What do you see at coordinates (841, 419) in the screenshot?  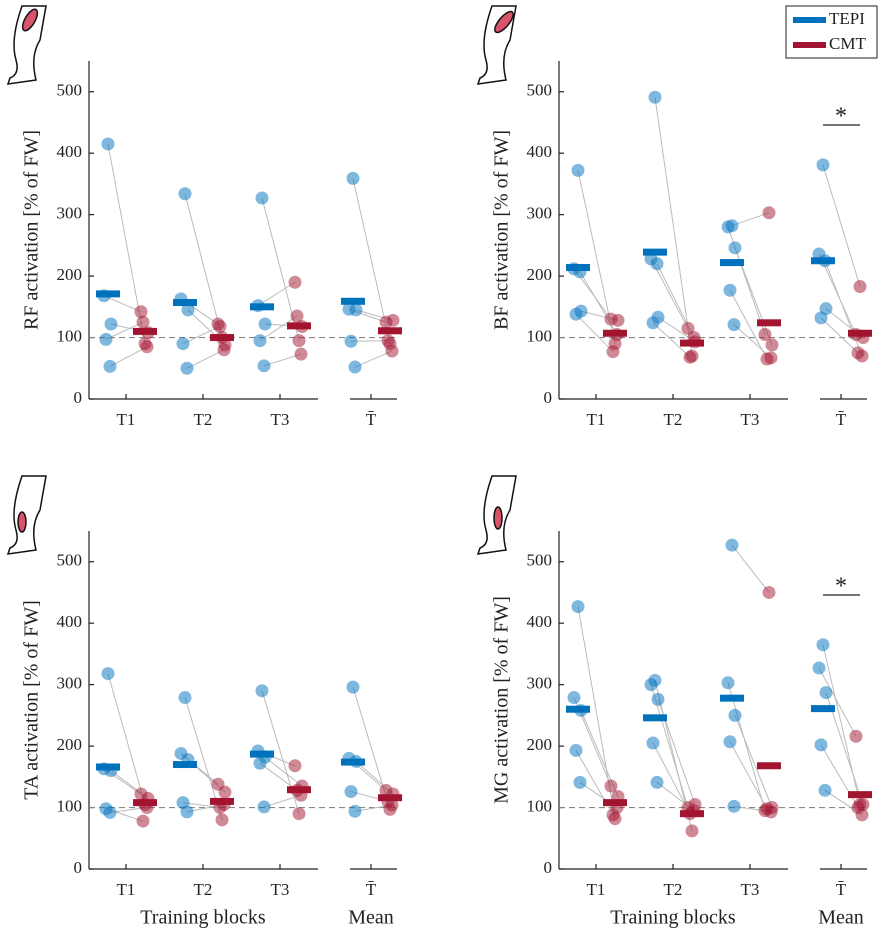 I see `x-tick-label: T̄` at bounding box center [841, 419].